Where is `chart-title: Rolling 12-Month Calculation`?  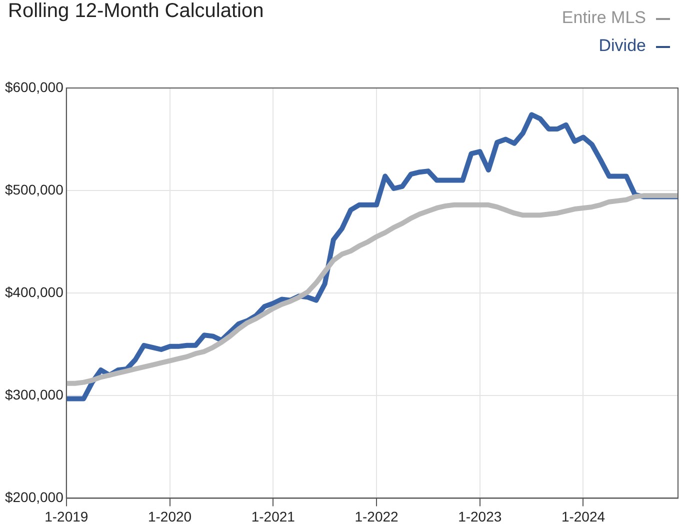
chart-title: Rolling 12-Month Calculation is located at coordinates (136, 11).